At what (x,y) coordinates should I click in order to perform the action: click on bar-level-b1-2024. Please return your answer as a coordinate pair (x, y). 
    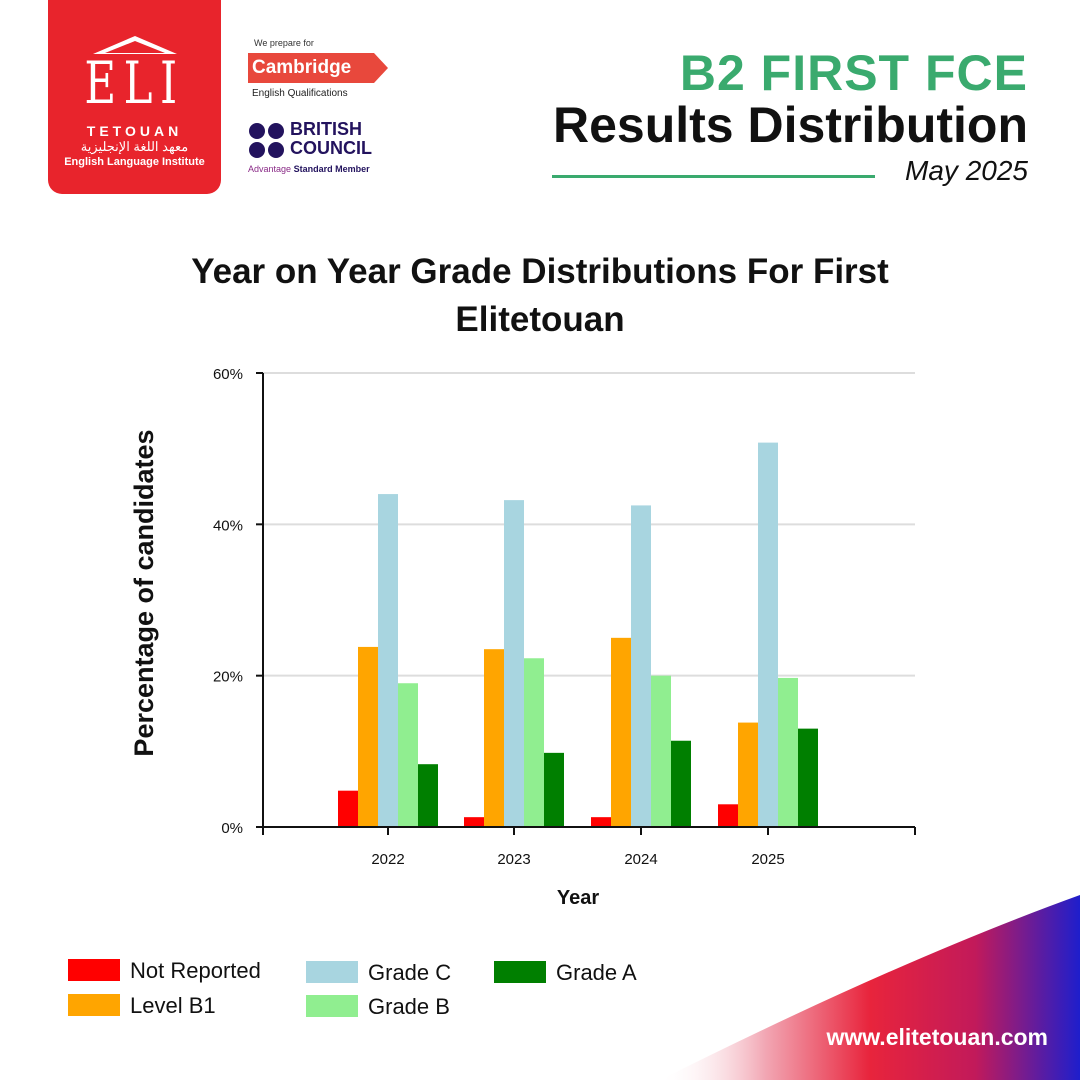
    Looking at the image, I should click on (621, 732).